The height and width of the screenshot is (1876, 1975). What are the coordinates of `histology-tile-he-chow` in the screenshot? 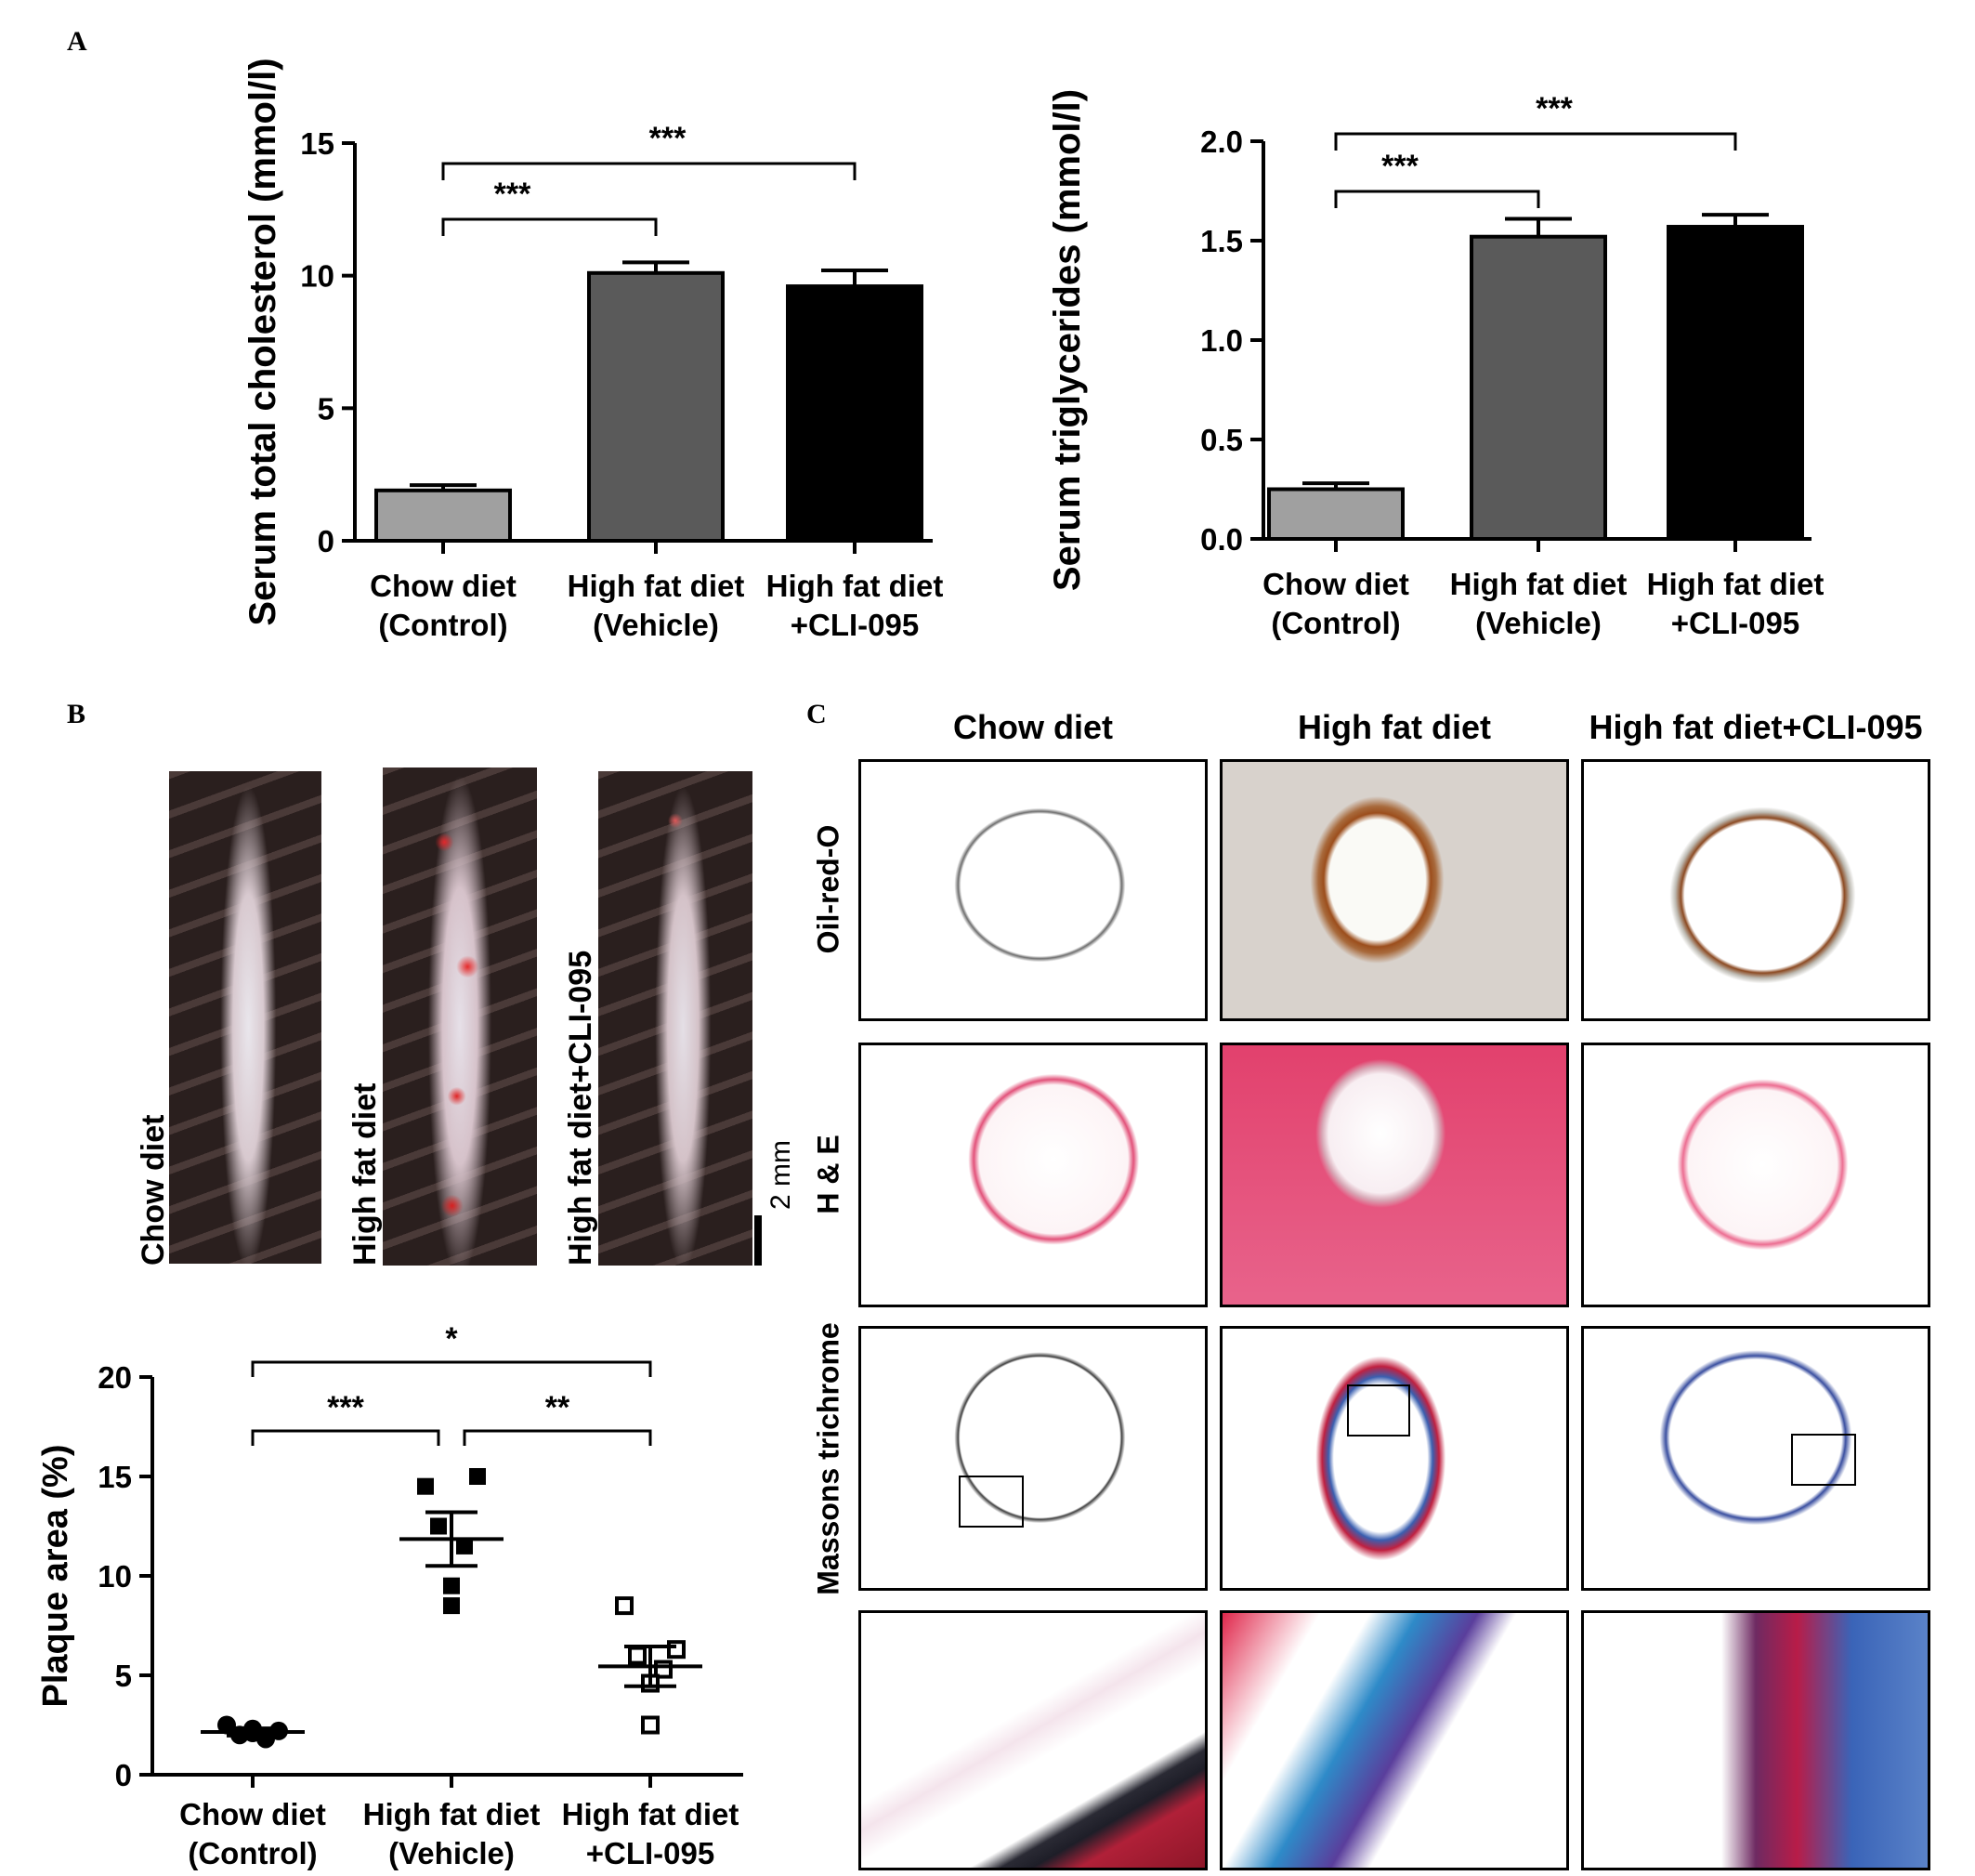 It's located at (1033, 1175).